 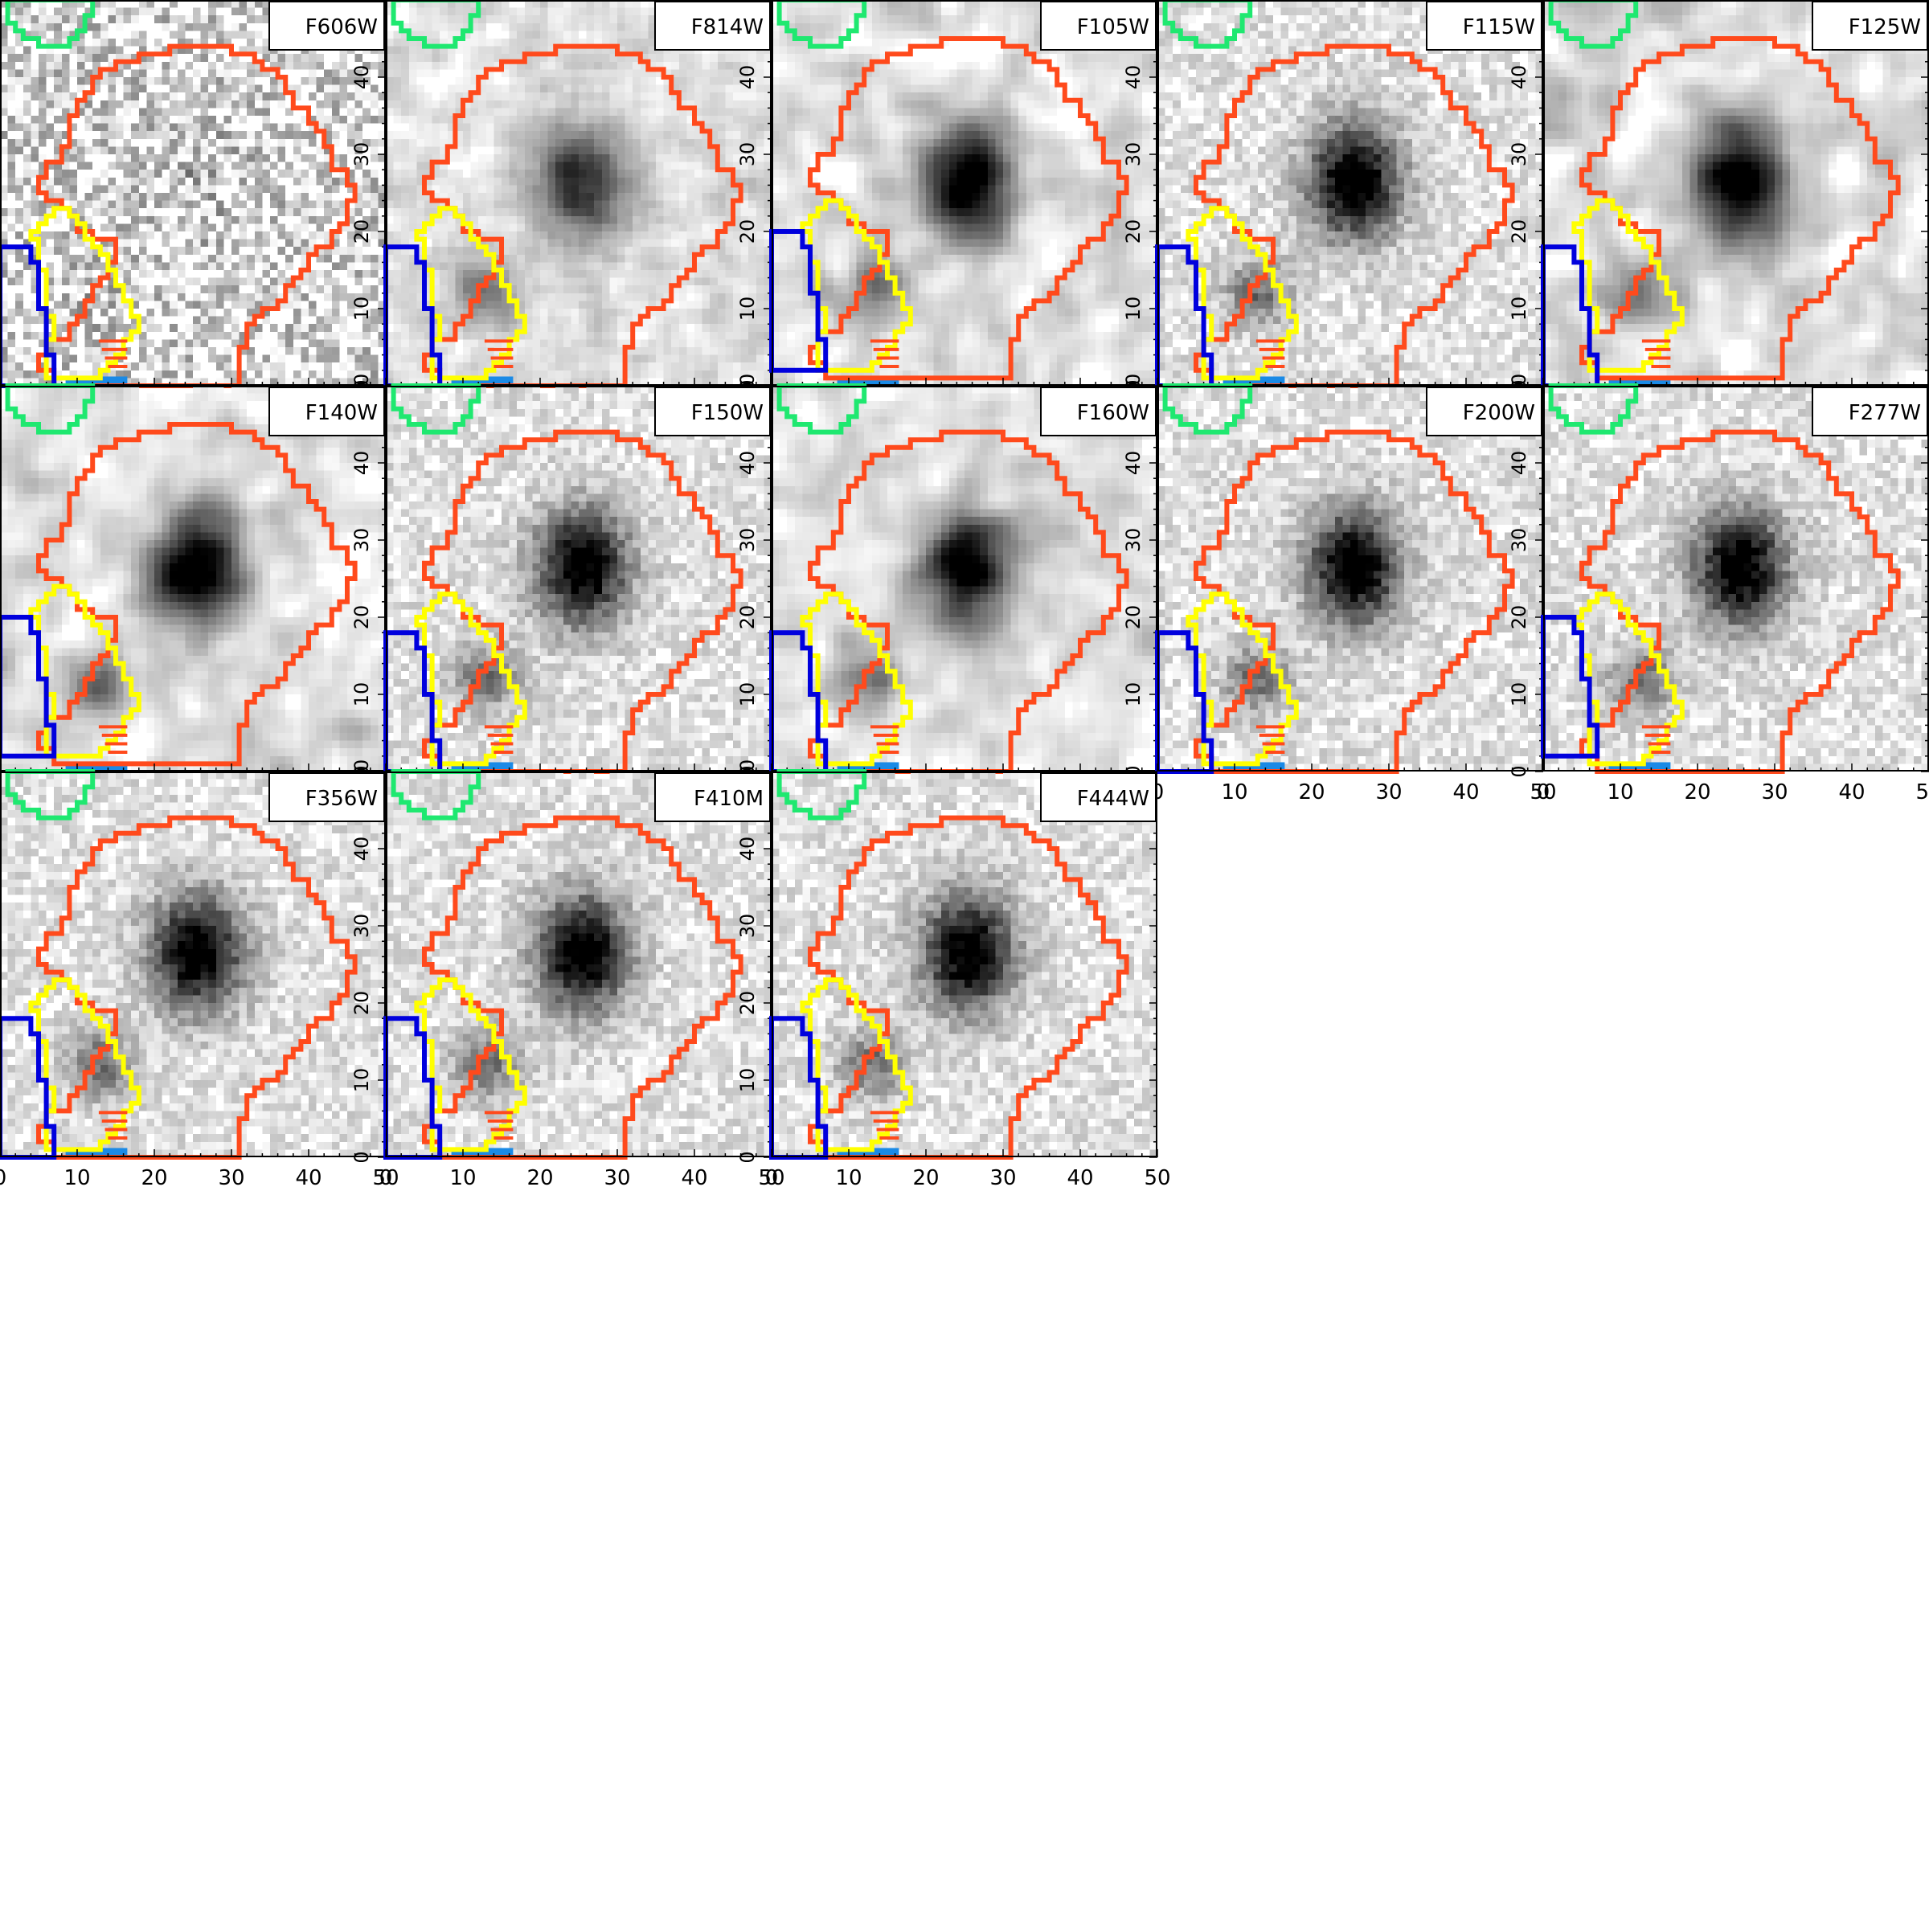 What do you see at coordinates (1113, 413) in the screenshot?
I see `filter-label: F160W` at bounding box center [1113, 413].